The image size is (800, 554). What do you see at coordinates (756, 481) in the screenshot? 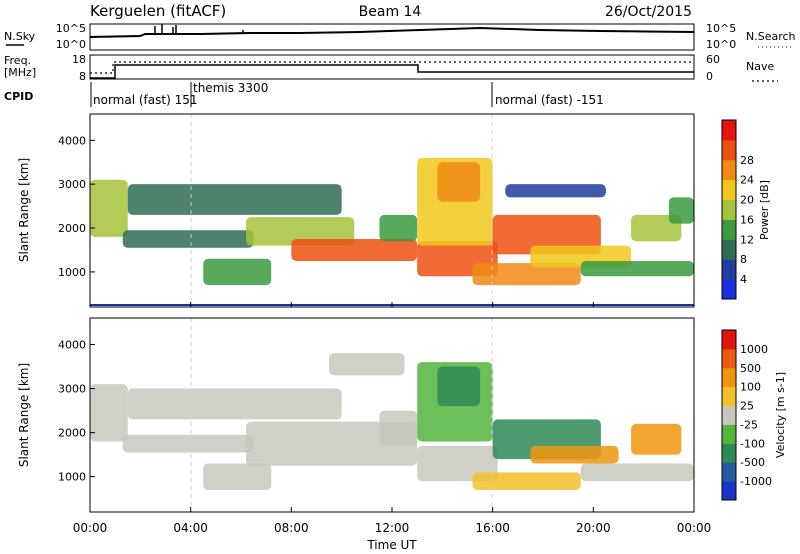
I see `velocity-colorbar-tick-label: -1000` at bounding box center [756, 481].